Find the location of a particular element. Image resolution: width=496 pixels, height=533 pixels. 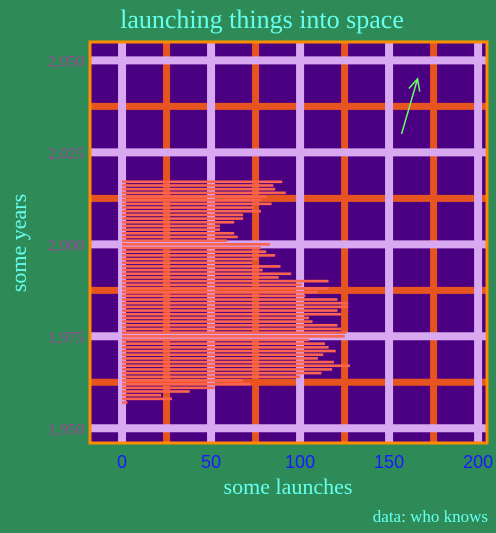

x-tick-label: 100 is located at coordinates (300, 462).